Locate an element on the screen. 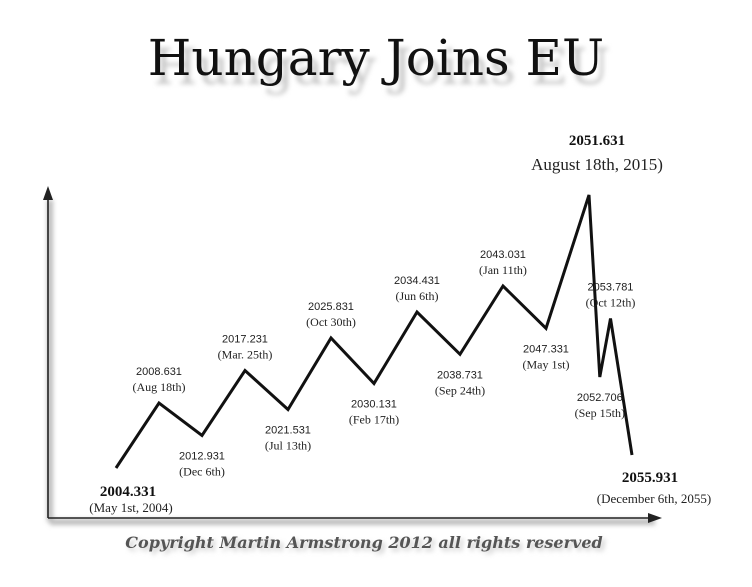  point-date-label-5: (Jul 13th) is located at coordinates (288, 446).